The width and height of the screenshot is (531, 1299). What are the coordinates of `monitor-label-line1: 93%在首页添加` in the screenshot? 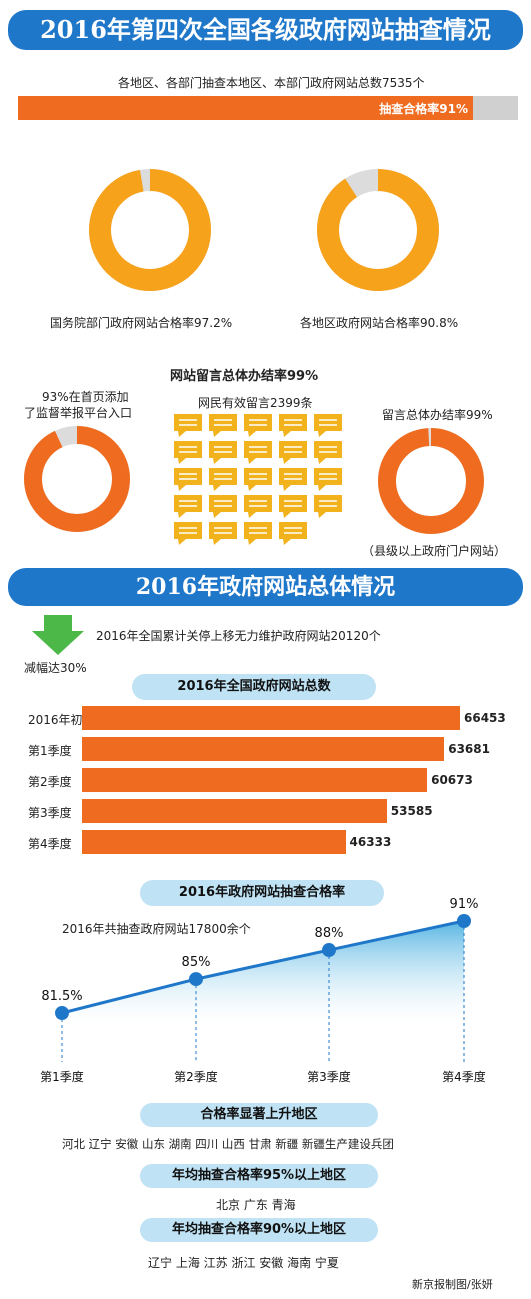 It's located at (85, 397).